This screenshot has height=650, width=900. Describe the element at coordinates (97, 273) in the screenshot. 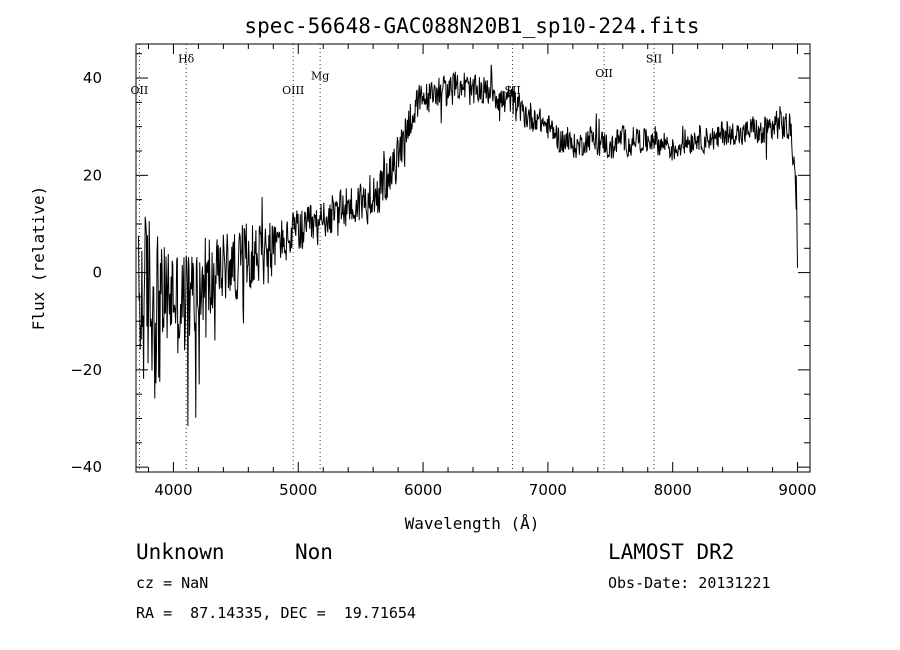

I see `y-tick-label: 0` at that location.